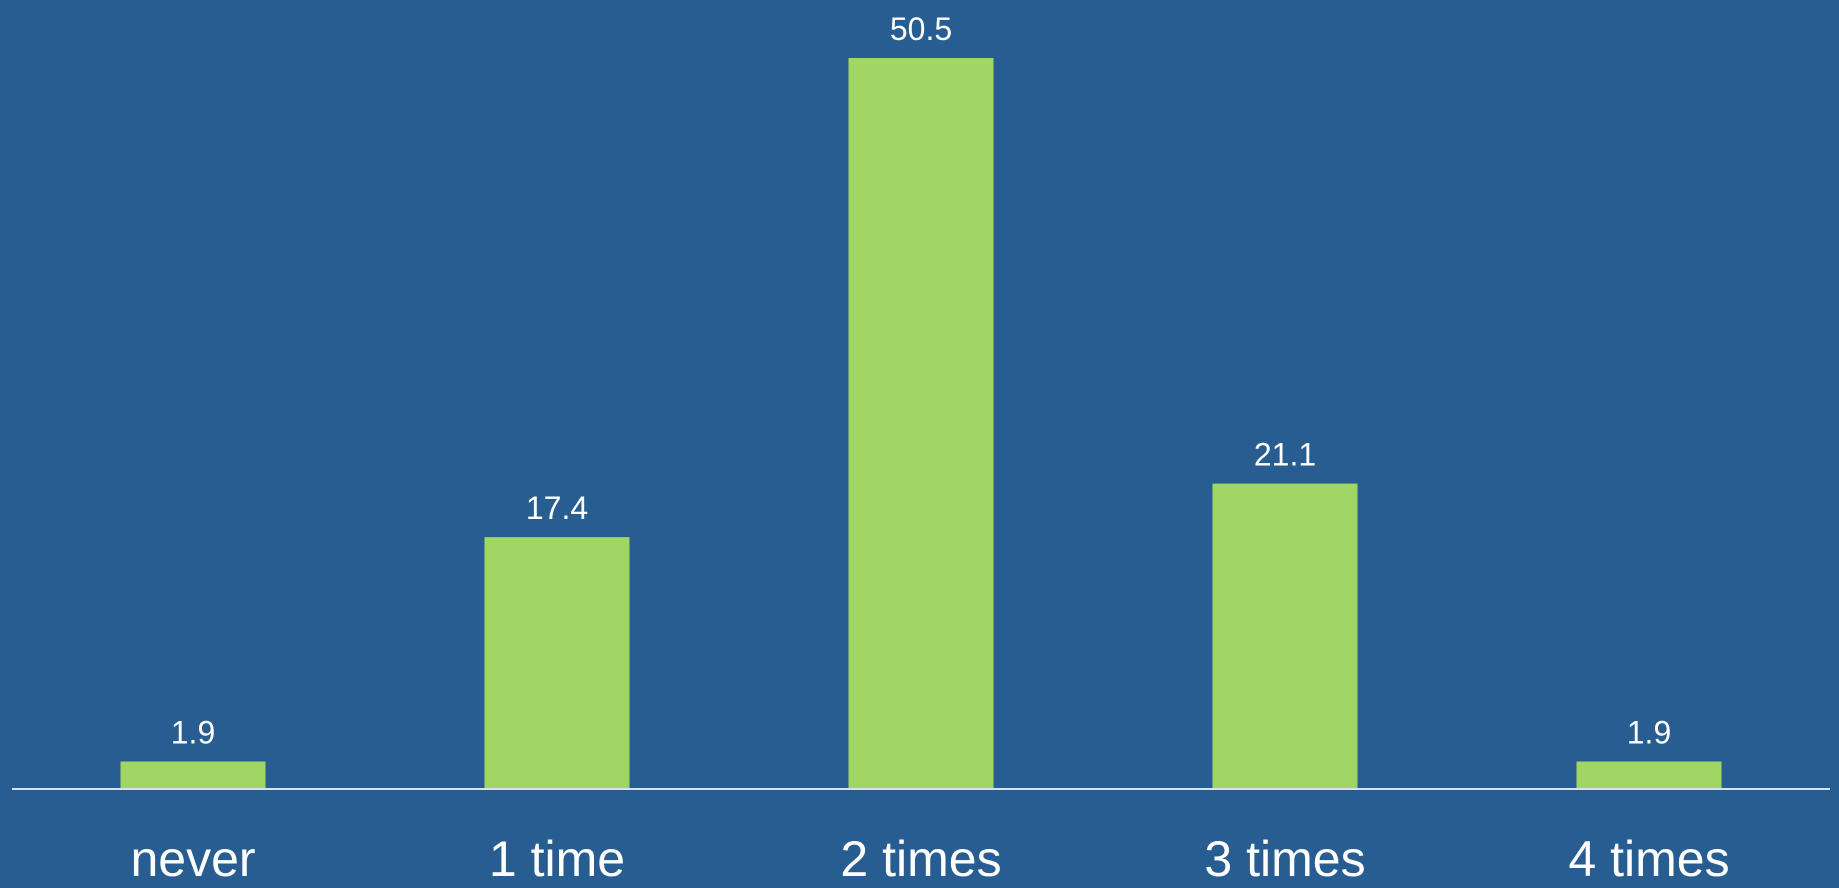  Describe the element at coordinates (557, 857) in the screenshot. I see `category-label: 1 time` at that location.